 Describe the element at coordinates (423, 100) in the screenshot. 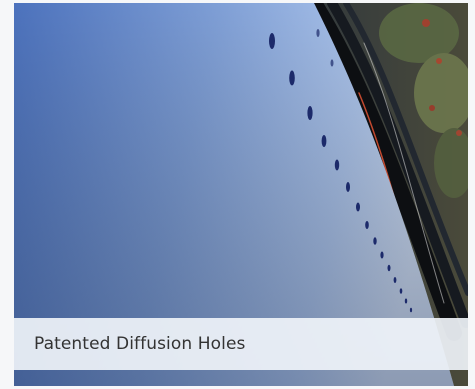

I see `foliage` at that location.